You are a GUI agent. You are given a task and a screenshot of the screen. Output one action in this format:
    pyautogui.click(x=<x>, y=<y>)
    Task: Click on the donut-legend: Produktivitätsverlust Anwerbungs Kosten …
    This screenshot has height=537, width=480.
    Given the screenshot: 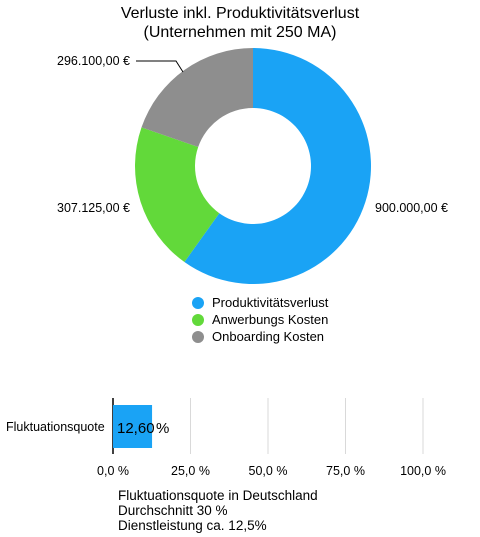 What is the action you would take?
    pyautogui.click(x=260, y=319)
    